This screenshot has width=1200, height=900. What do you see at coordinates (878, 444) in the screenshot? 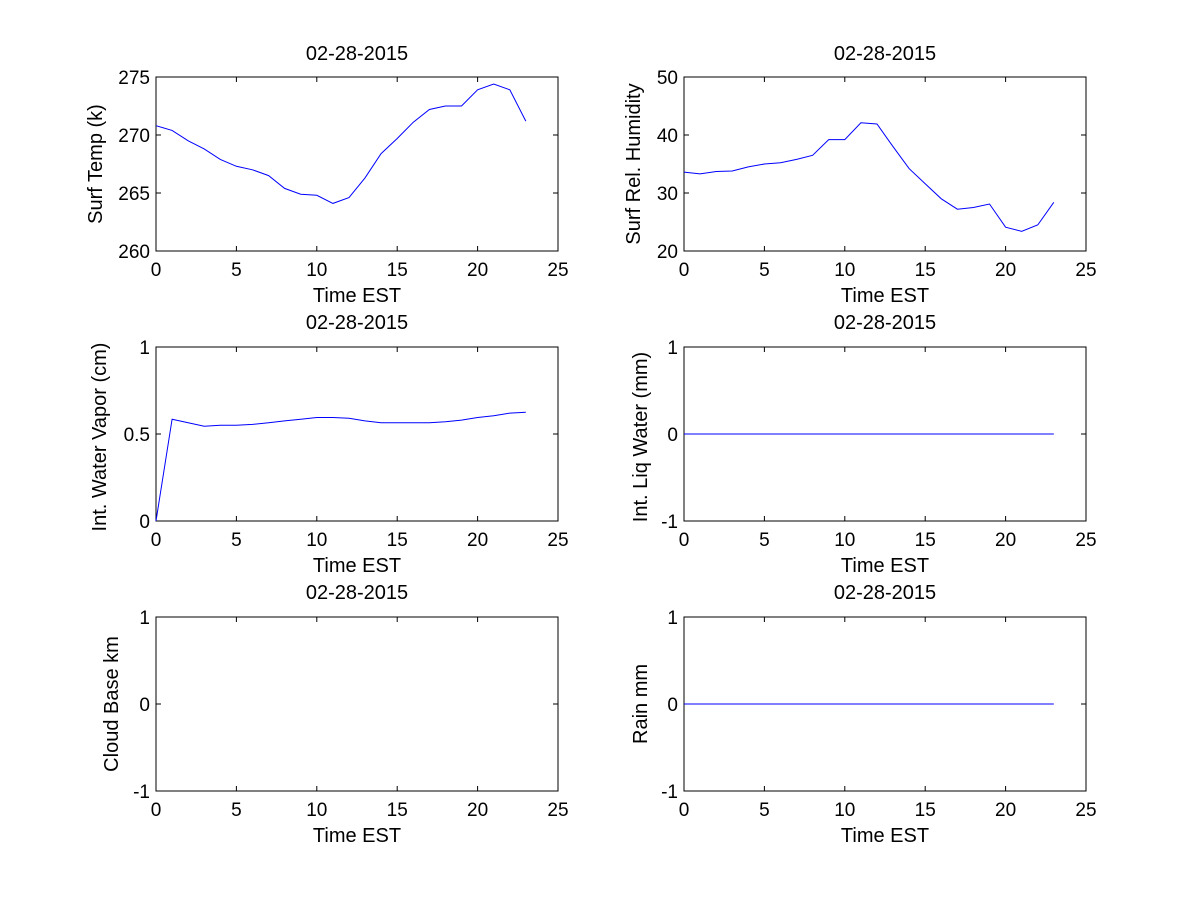
I see `ticks-int-liq-water: 0 5 10 15 20 25-101` at bounding box center [878, 444].